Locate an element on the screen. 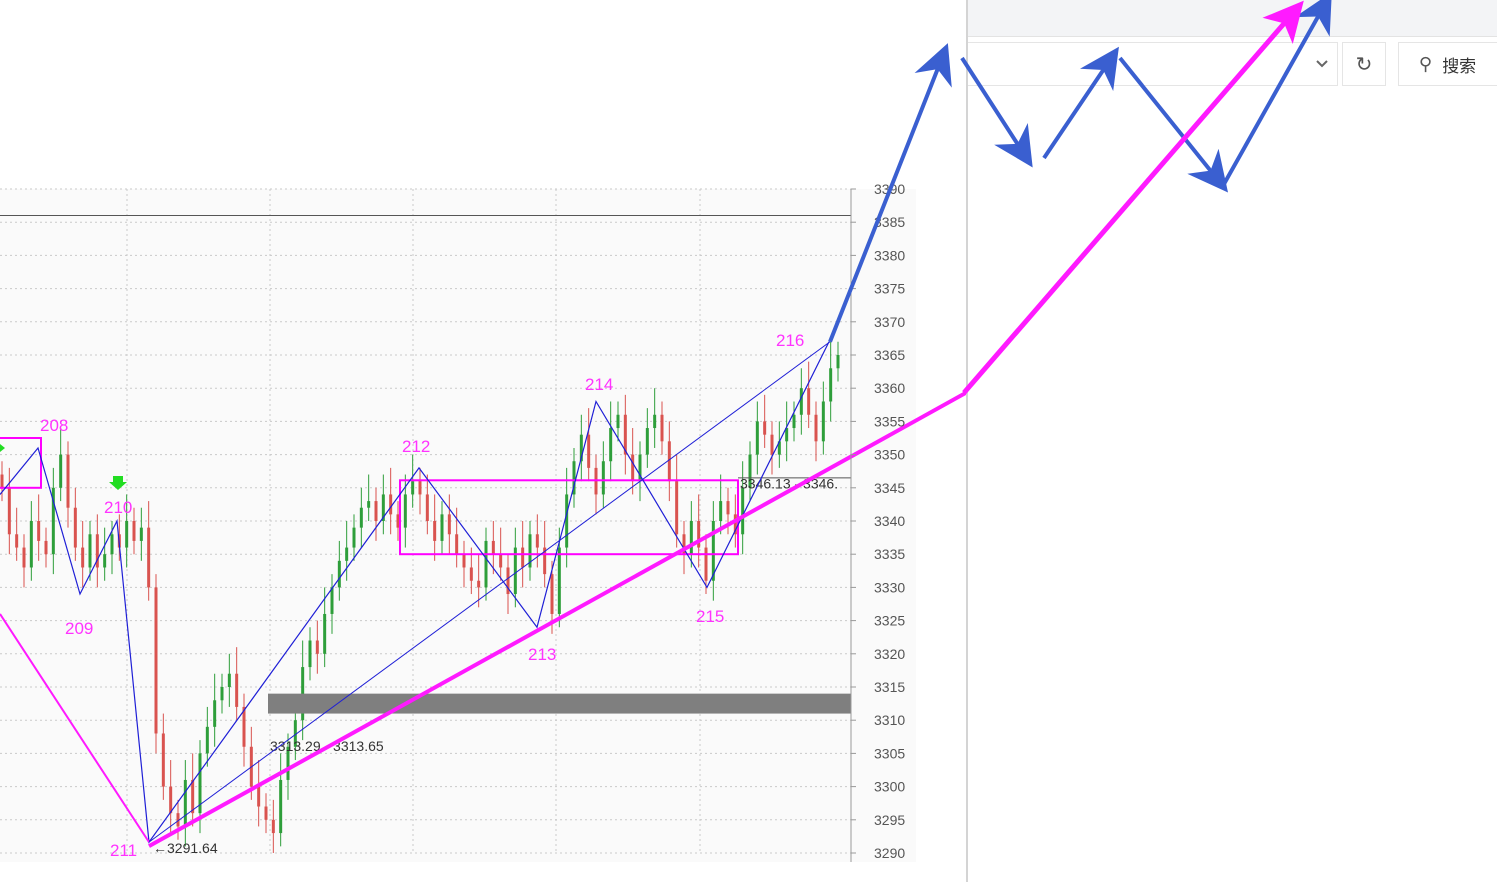  pivot-label: 211 is located at coordinates (123, 850).